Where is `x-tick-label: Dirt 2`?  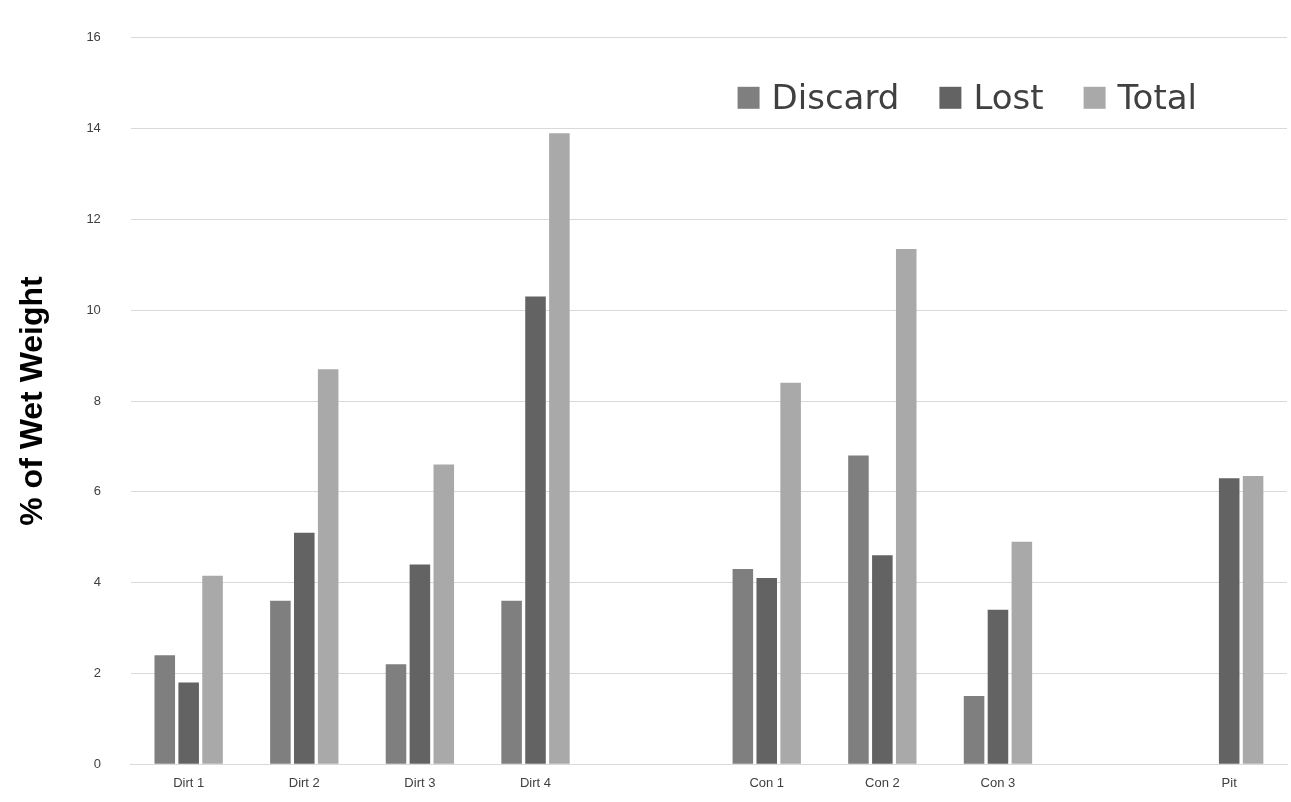
x-tick-label: Dirt 2 is located at coordinates (304, 782).